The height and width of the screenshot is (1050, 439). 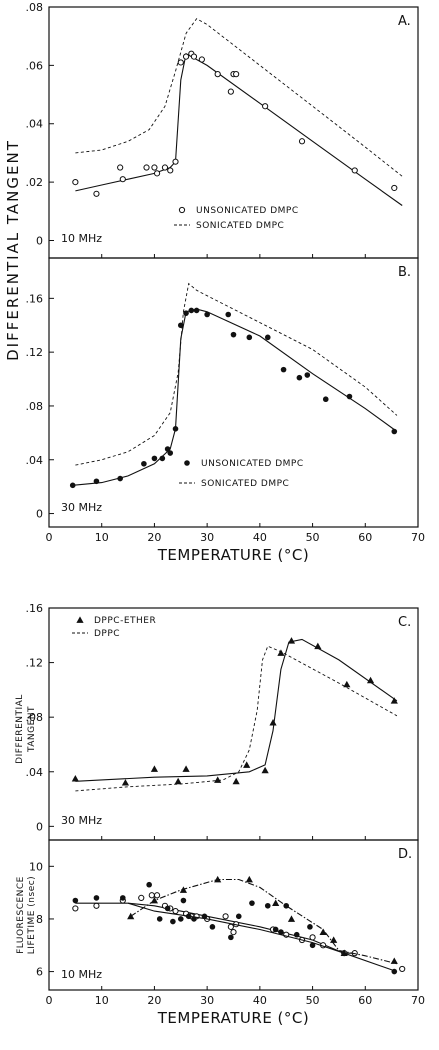 I want to click on panel-d-x-axis-label: TEMPERATURE (°C), so click(x=233, y=1018).